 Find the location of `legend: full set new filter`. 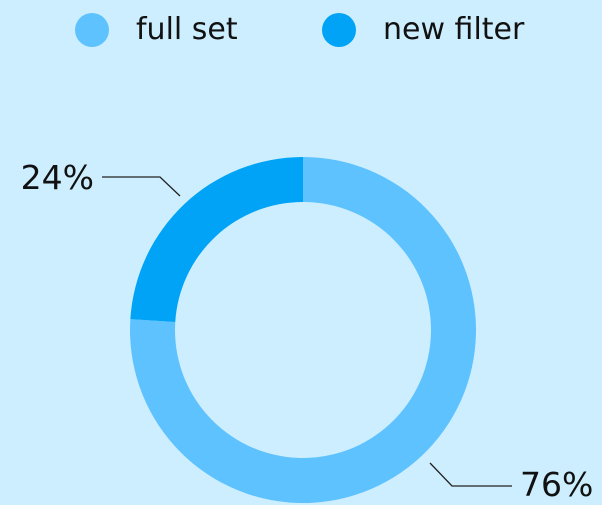

legend: full set new filter is located at coordinates (301, 30).